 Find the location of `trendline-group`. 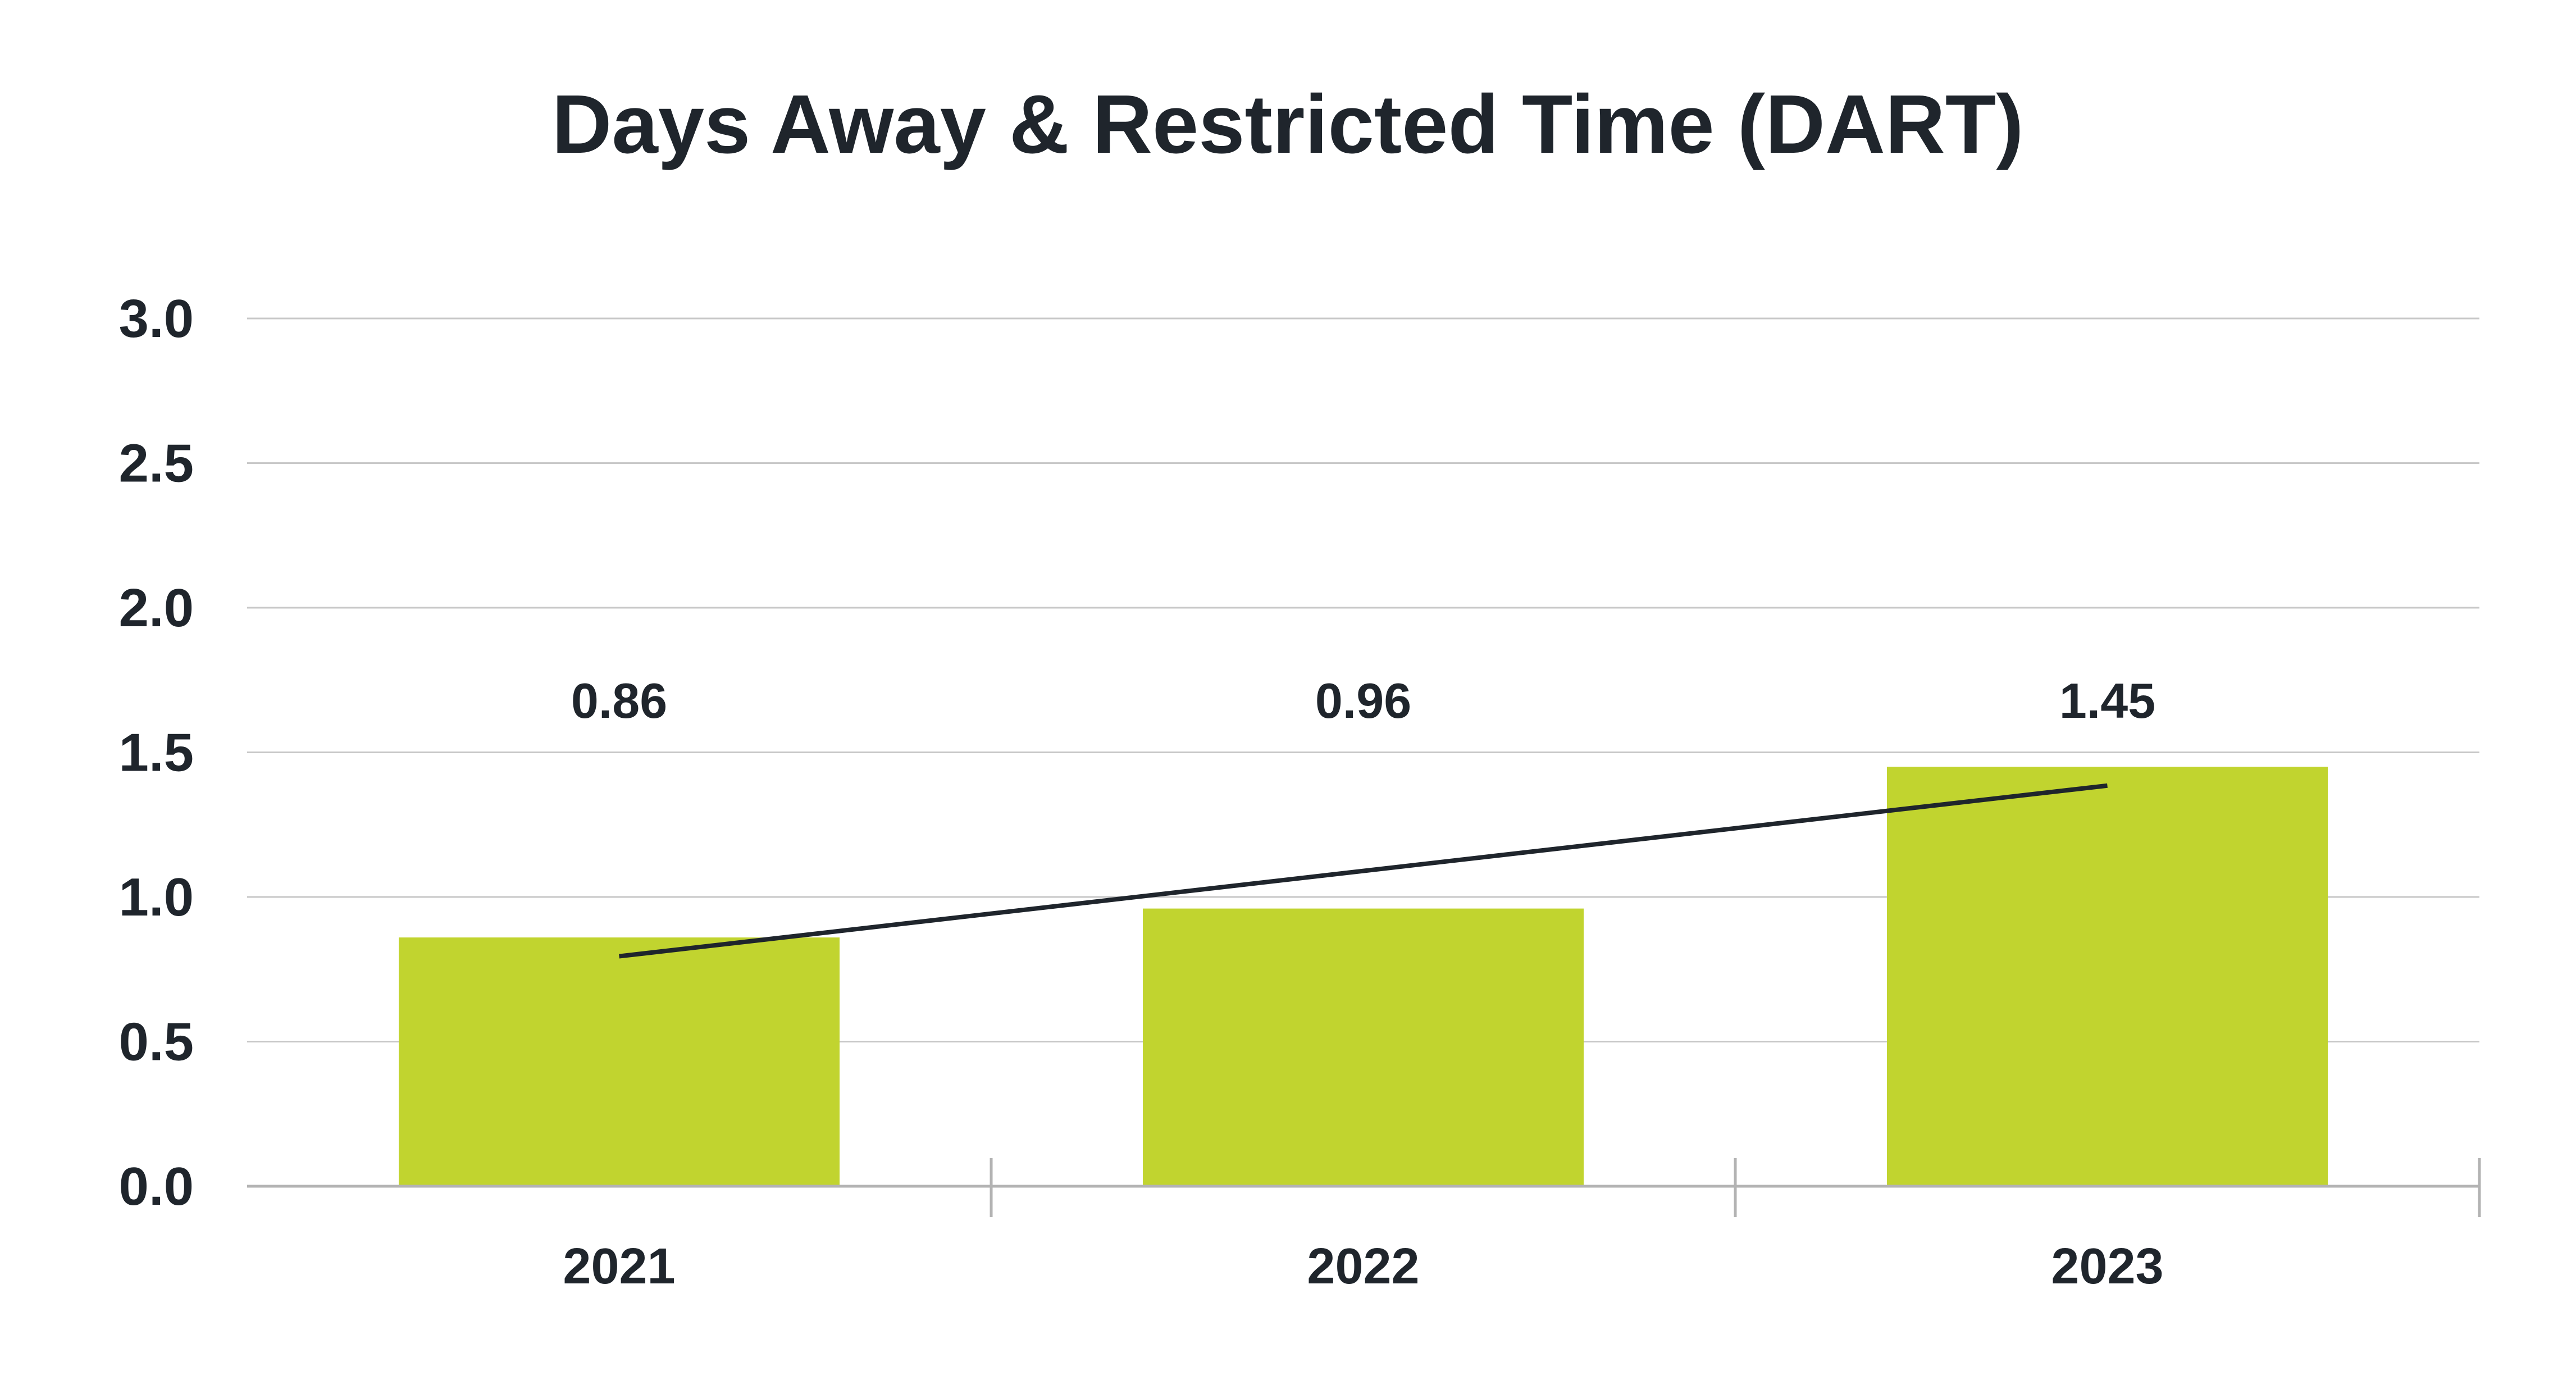

trendline-group is located at coordinates (1363, 871).